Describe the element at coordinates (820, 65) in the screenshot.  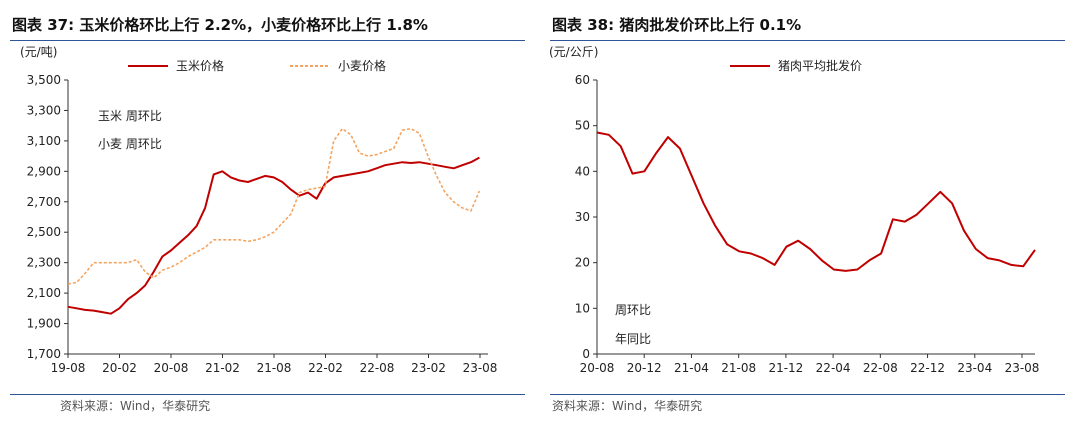
I see `legend-label: 猪肉平均批发价` at that location.